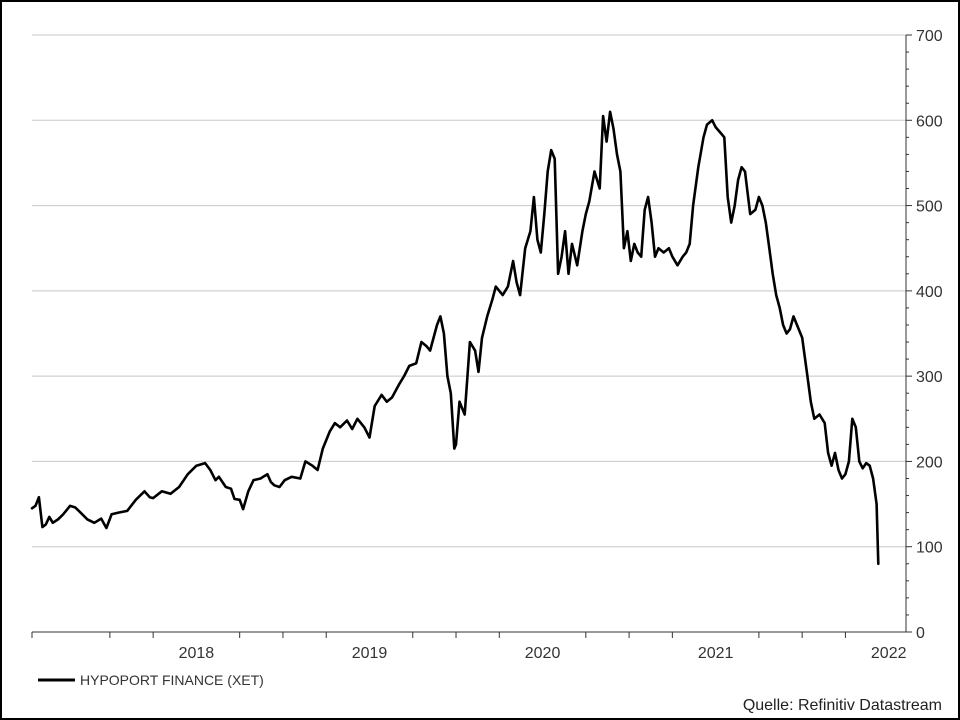  Describe the element at coordinates (370, 653) in the screenshot. I see `x-tick-label: 2019` at that location.